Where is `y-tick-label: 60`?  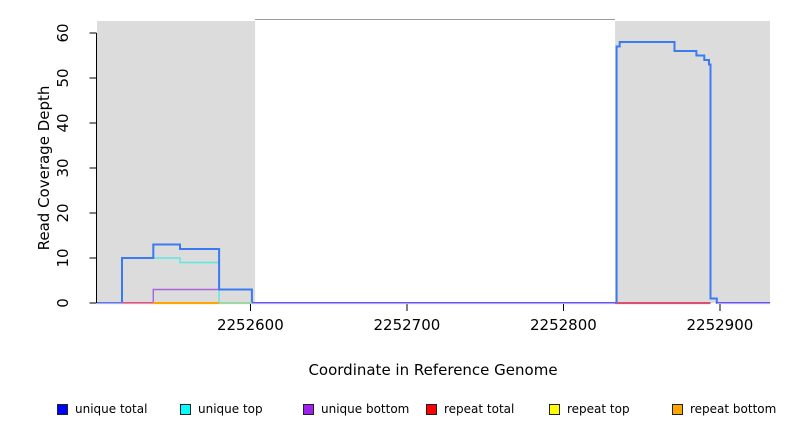
y-tick-label: 60 is located at coordinates (63, 33).